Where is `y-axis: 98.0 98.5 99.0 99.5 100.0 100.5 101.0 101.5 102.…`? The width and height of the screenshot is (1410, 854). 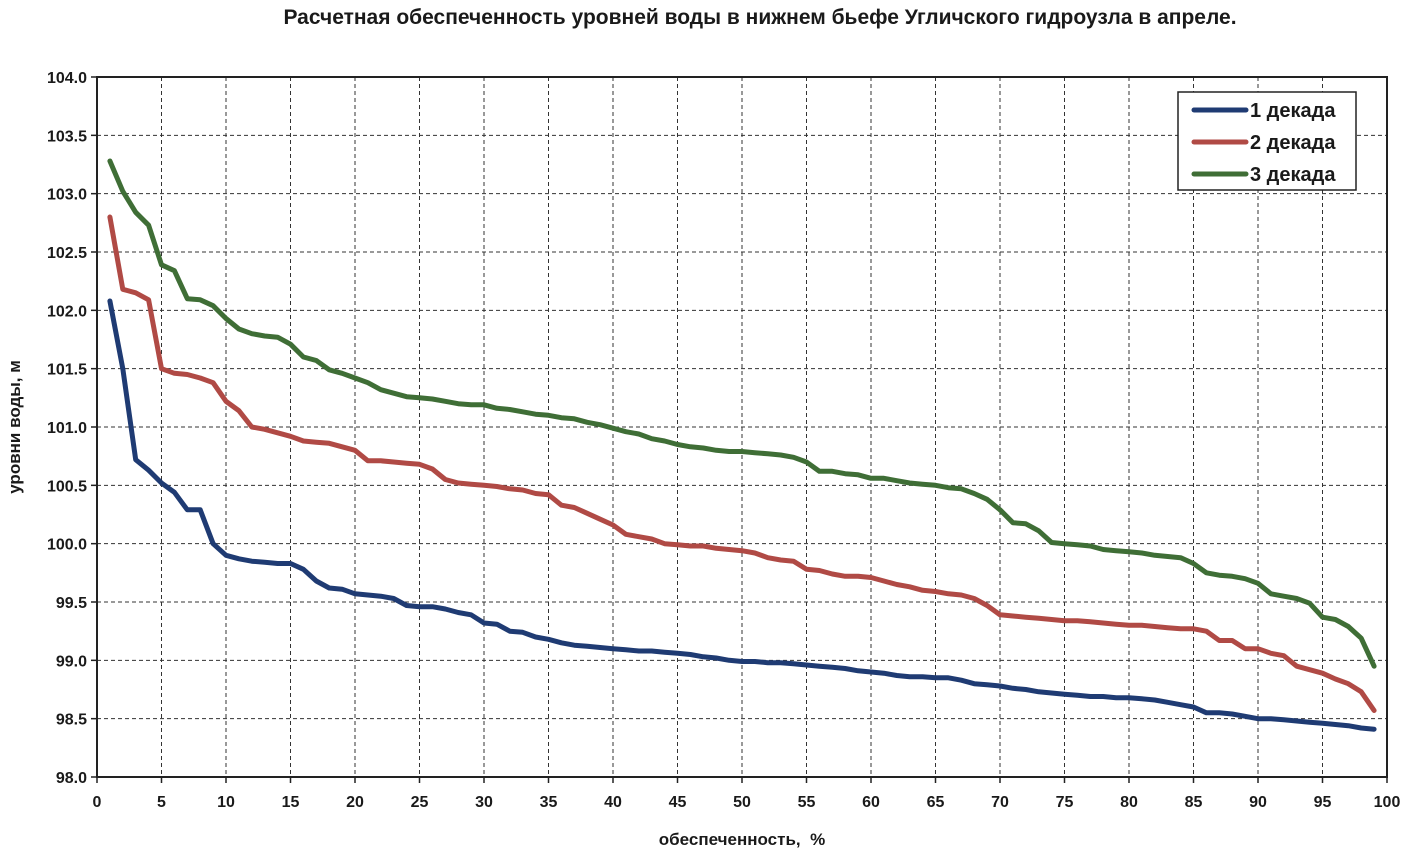 y-axis: 98.0 98.5 99.0 99.5 100.0 100.5 101.0 101.5 102.… is located at coordinates (72, 428).